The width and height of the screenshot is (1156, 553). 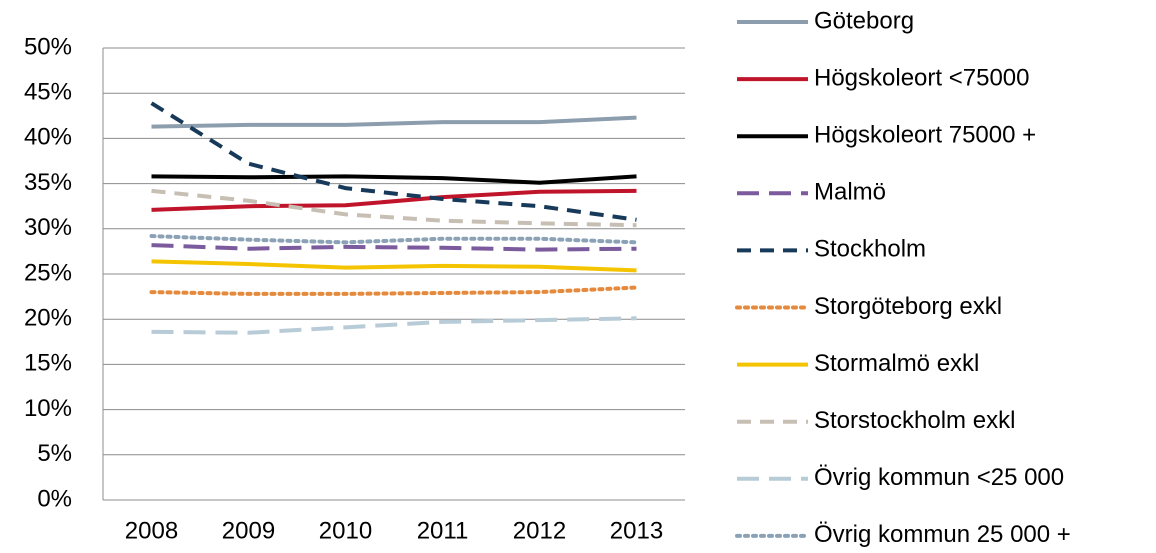 I want to click on y-tick-label: 0%, so click(x=54, y=498).